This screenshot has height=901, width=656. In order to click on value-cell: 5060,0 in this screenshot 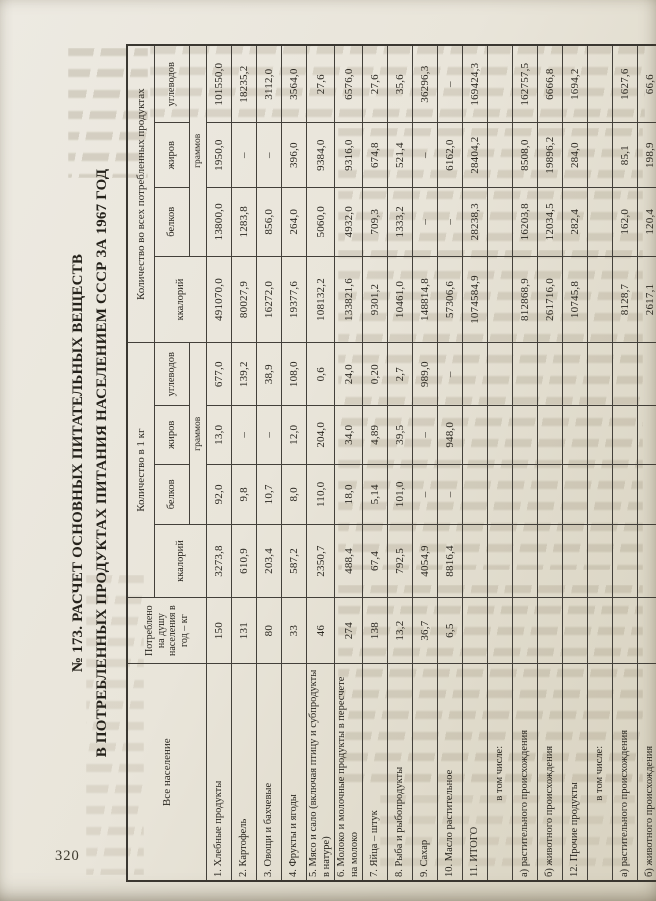, I will do `click(320, 222)`.